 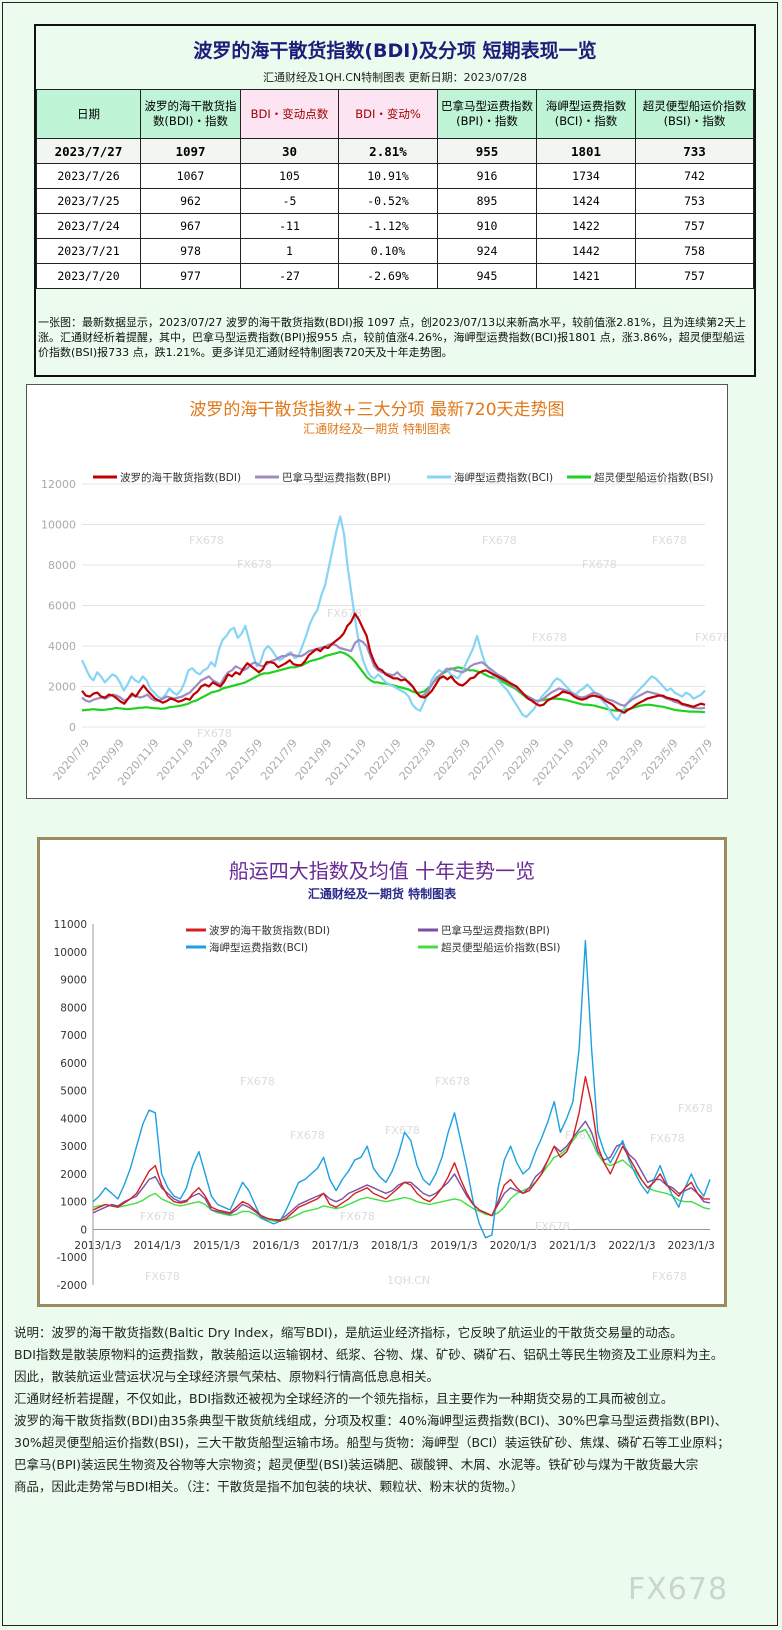 What do you see at coordinates (695, 760) in the screenshot?
I see `x-tick-label: 2023/7/9` at bounding box center [695, 760].